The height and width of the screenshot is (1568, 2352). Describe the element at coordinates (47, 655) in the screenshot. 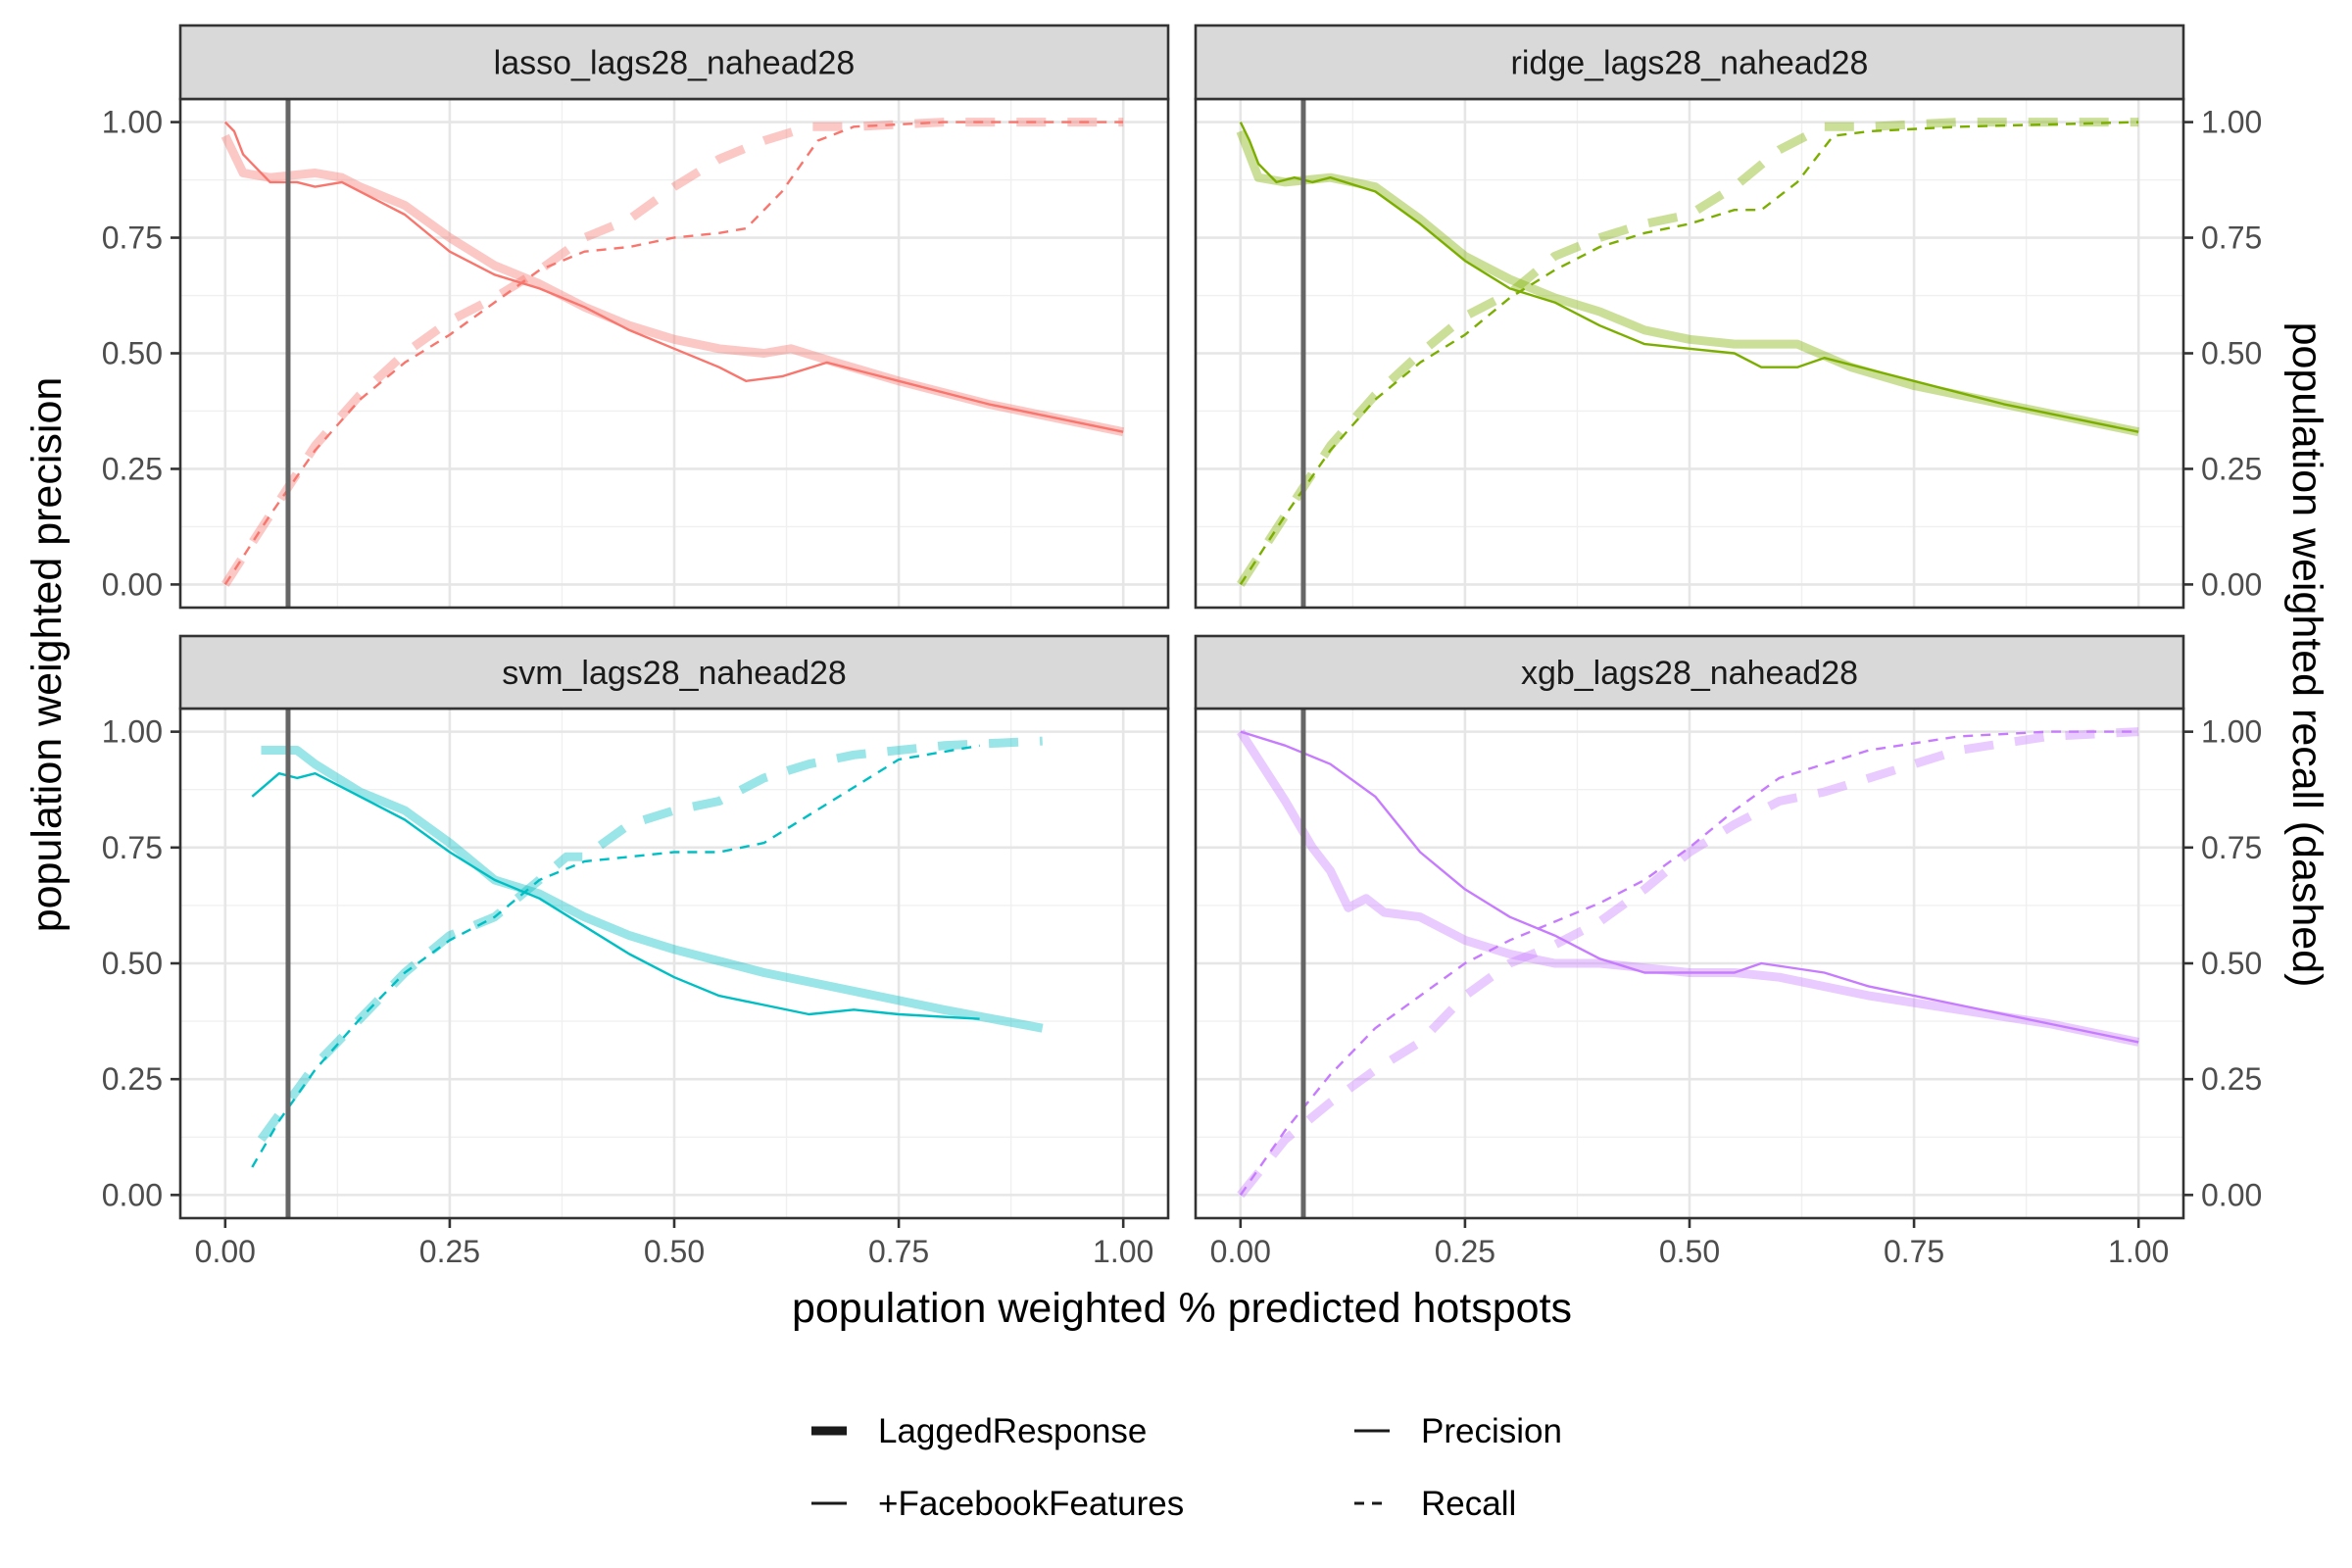

I see `y-axis-title: population weighted precision` at that location.